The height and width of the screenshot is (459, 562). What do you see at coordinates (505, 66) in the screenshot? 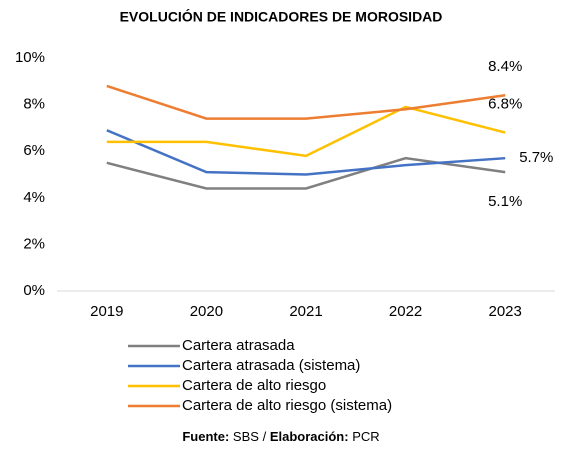
I see `data-label: 8.4%` at bounding box center [505, 66].